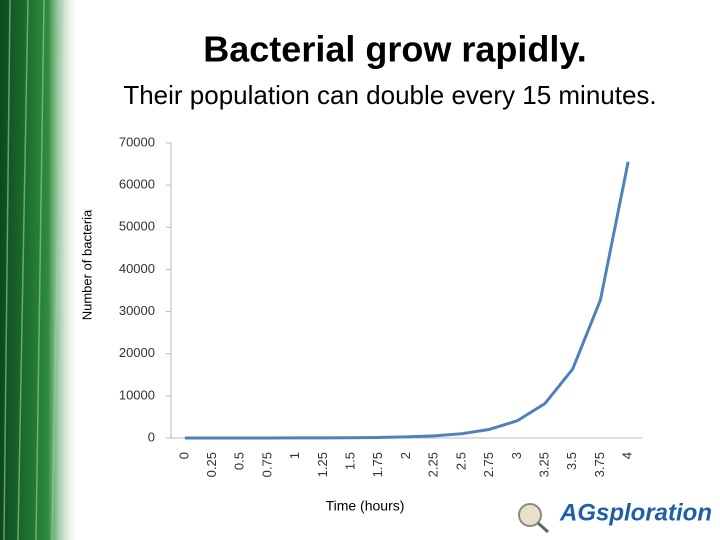 The image size is (720, 540). Describe the element at coordinates (365, 506) in the screenshot. I see `x-axis-label: Time (hours)` at that location.